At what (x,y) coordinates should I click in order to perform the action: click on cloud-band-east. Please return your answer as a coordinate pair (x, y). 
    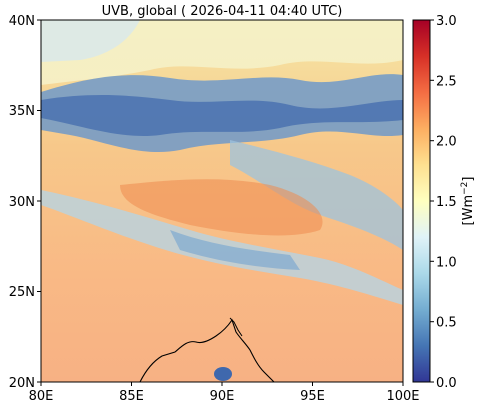
    Looking at the image, I should click on (316, 195).